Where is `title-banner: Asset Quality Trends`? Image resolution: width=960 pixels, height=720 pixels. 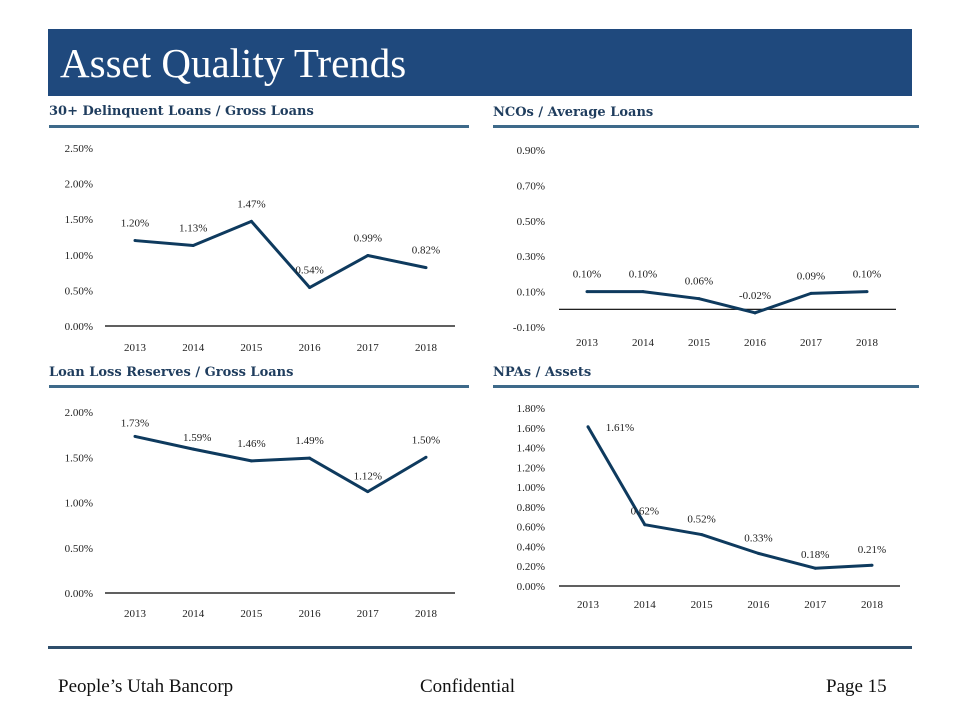 title-banner: Asset Quality Trends is located at coordinates (480, 62).